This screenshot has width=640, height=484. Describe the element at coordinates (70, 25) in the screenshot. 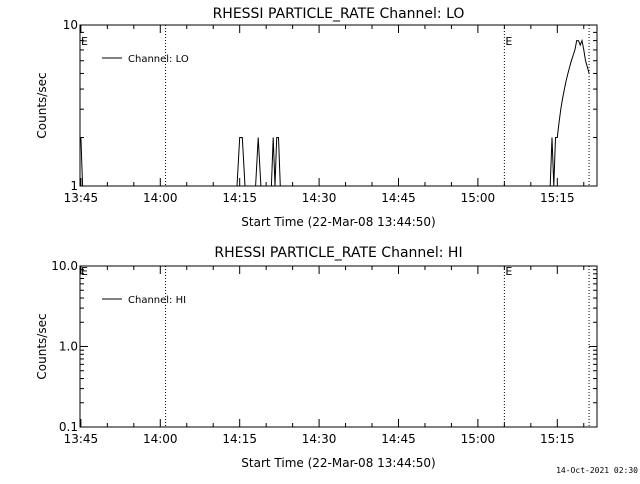

I see `y-tick-label: 10` at that location.